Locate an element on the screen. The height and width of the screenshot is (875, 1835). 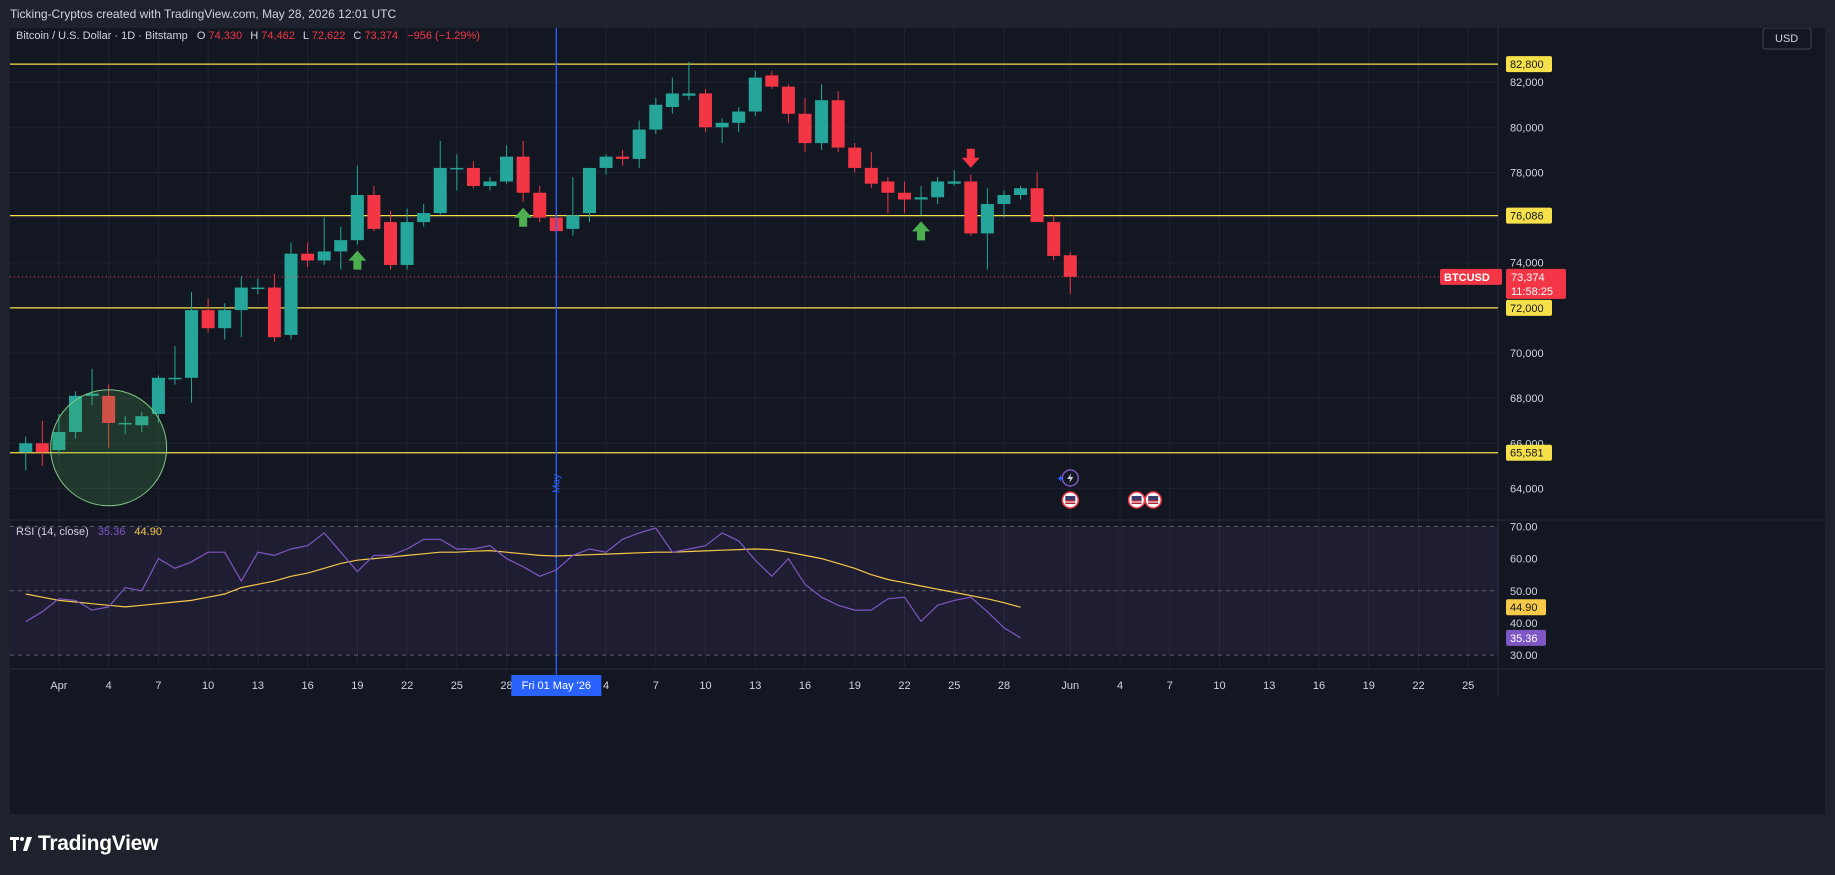
date-tick-label: Apr is located at coordinates (58, 686).